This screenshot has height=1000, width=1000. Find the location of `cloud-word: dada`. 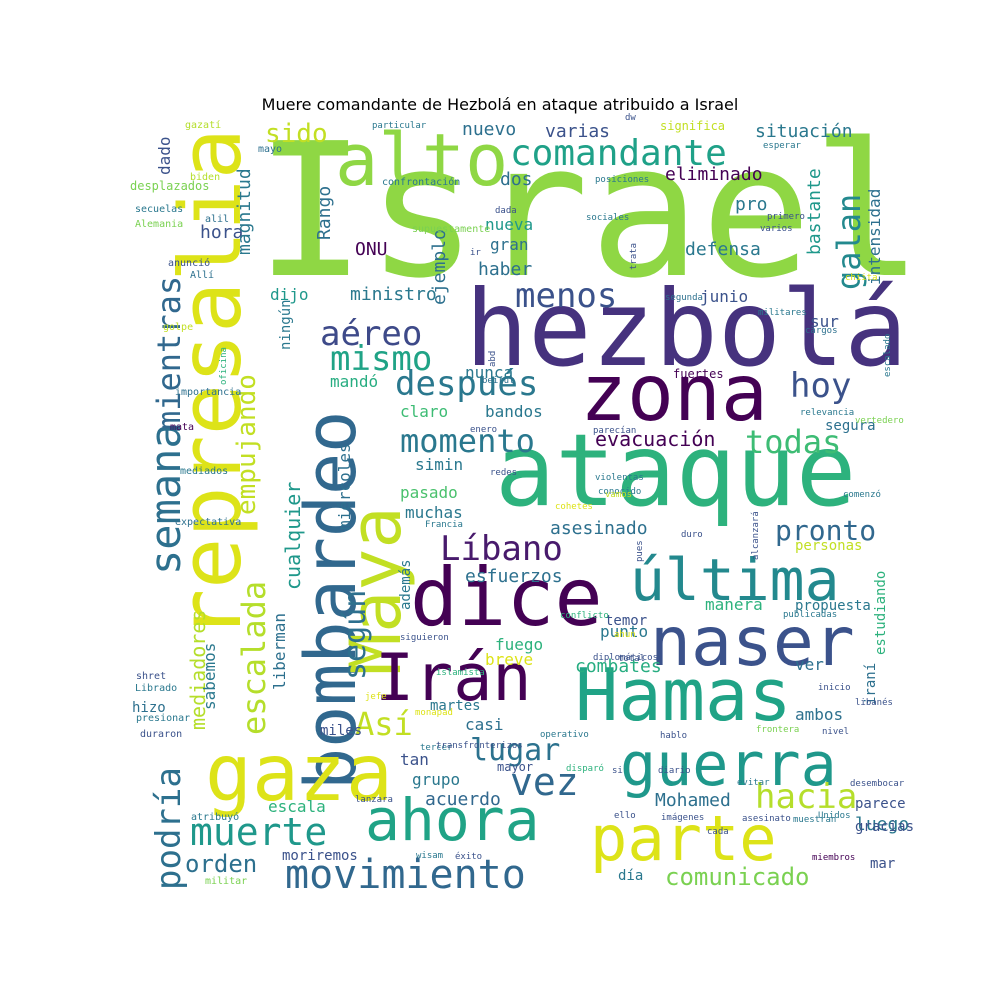

cloud-word: dada is located at coordinates (506, 211).